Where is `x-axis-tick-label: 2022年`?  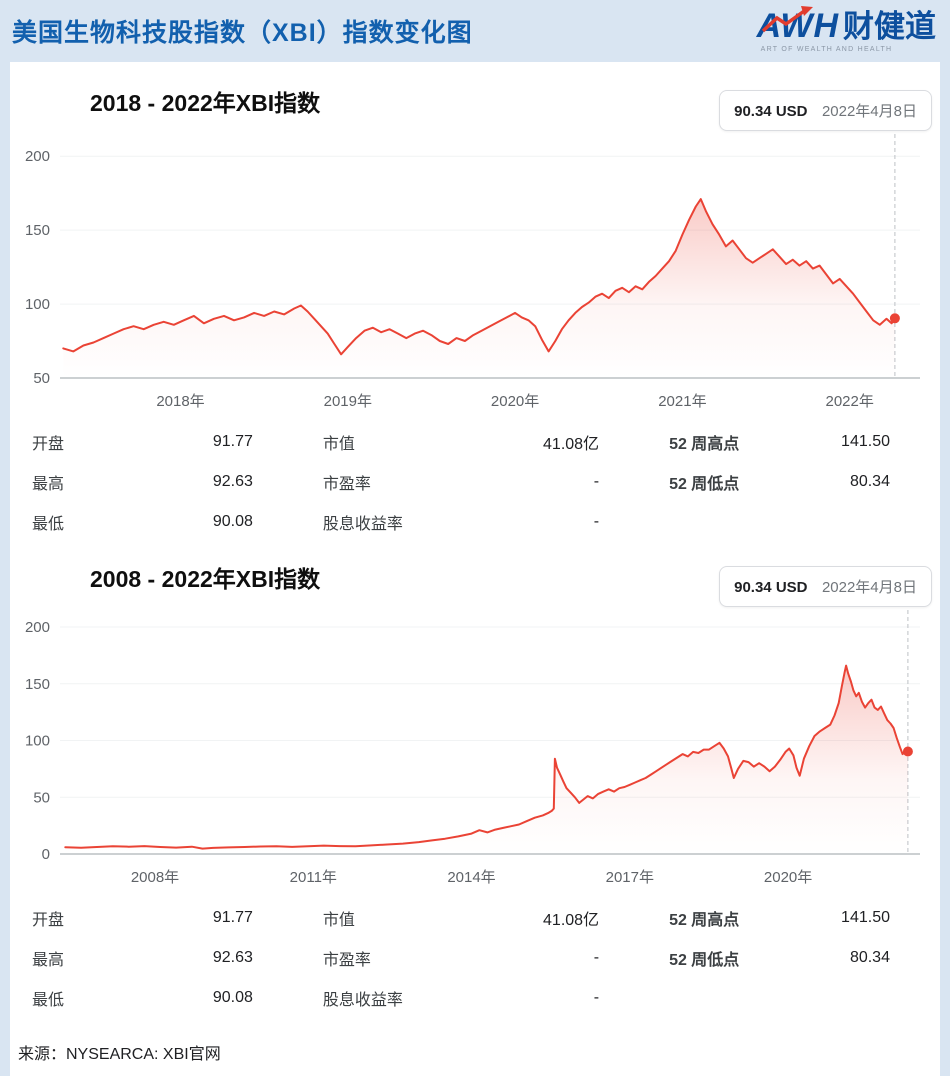
x-axis-tick-label: 2022年 is located at coordinates (850, 401).